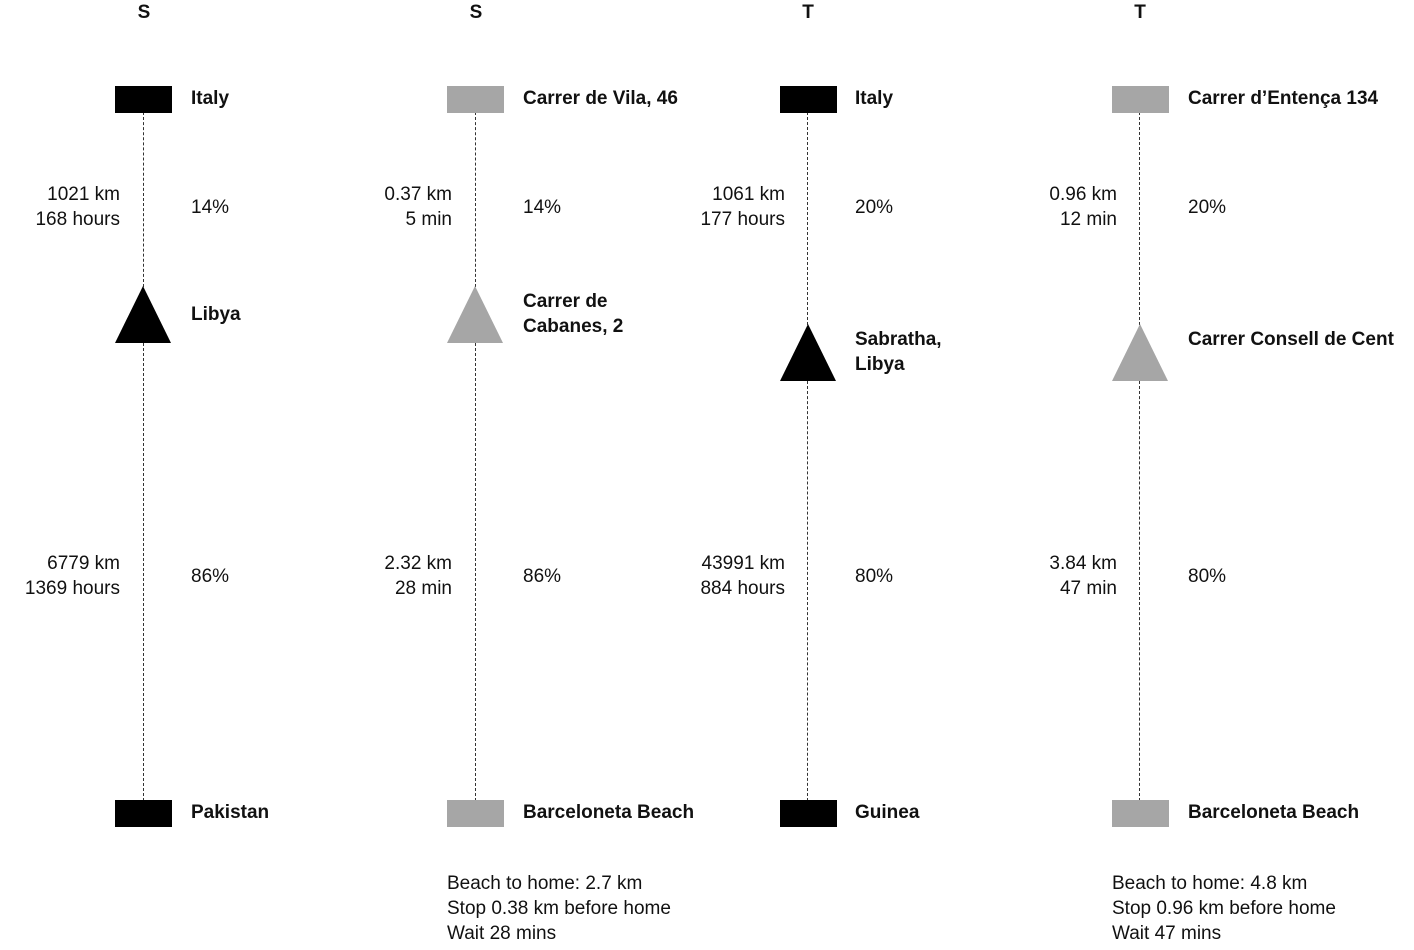 This screenshot has height=950, width=1414. I want to click on leg1-distance: 0.96 km 12 min, so click(1083, 207).